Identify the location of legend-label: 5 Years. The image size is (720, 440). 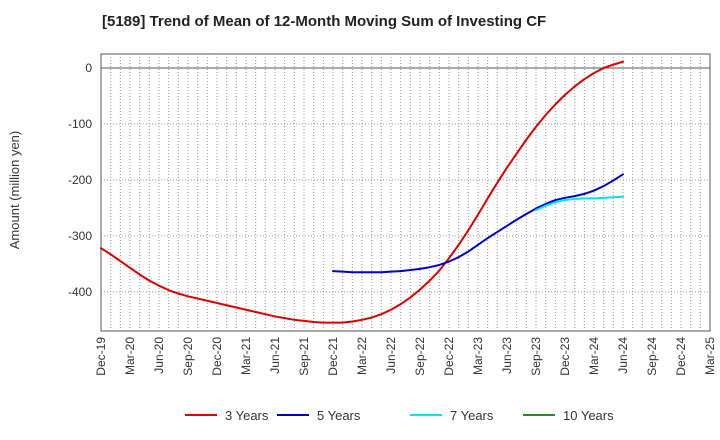
(339, 415).